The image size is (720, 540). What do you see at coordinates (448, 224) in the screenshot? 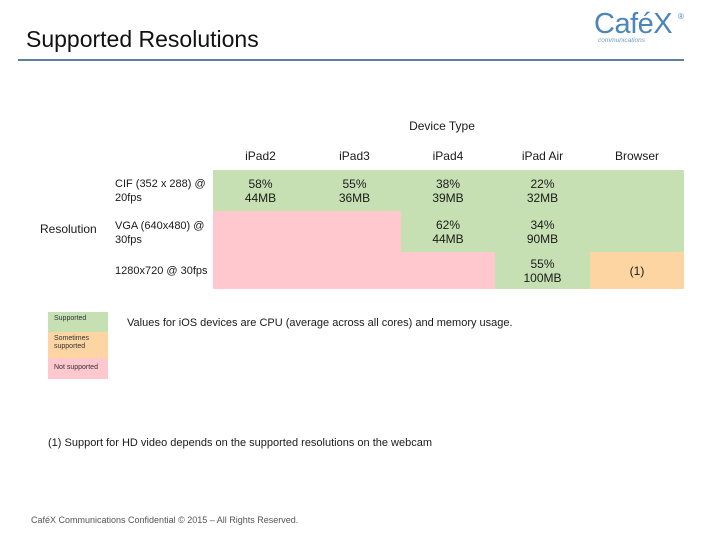
I see `cpu-value: 62%` at bounding box center [448, 224].